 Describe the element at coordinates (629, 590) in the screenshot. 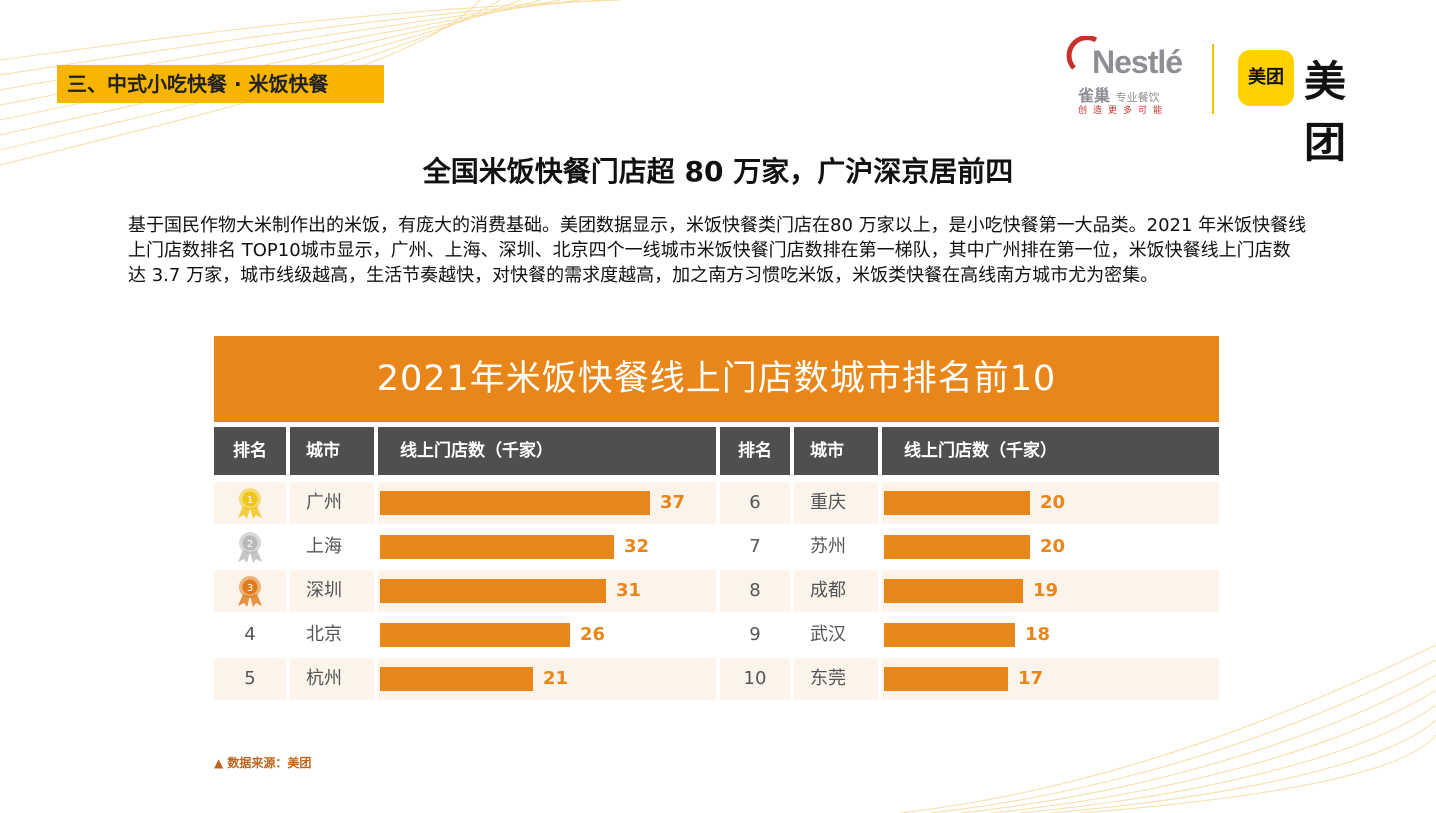

I see `value-label: 31` at that location.